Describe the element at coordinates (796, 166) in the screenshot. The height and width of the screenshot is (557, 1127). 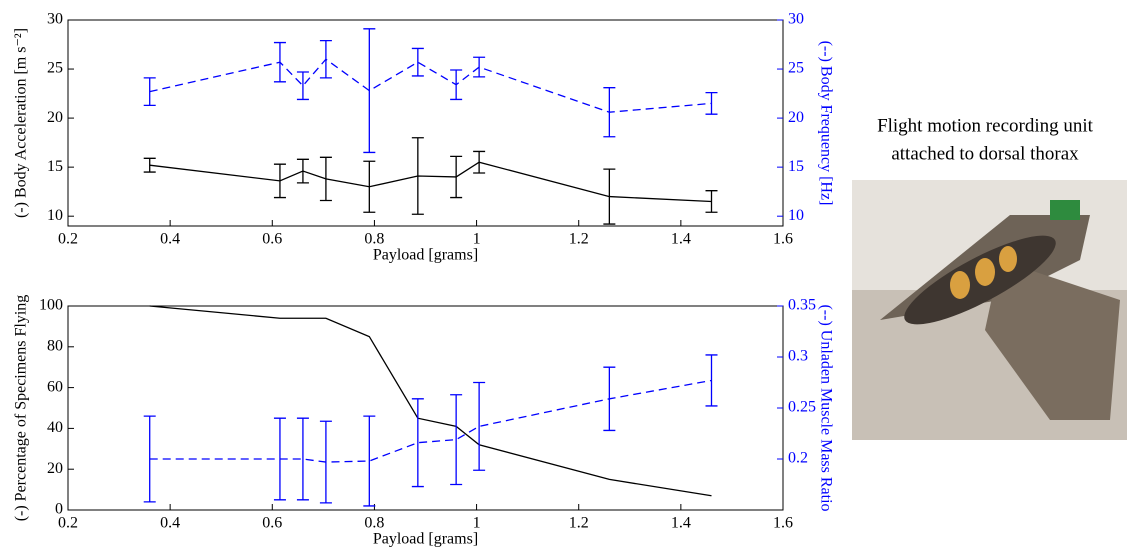
I see `y2-tick-label: 15` at that location.